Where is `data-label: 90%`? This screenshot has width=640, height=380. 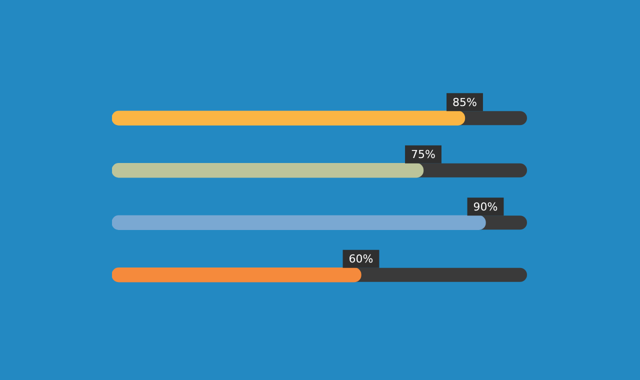 data-label: 90% is located at coordinates (485, 207).